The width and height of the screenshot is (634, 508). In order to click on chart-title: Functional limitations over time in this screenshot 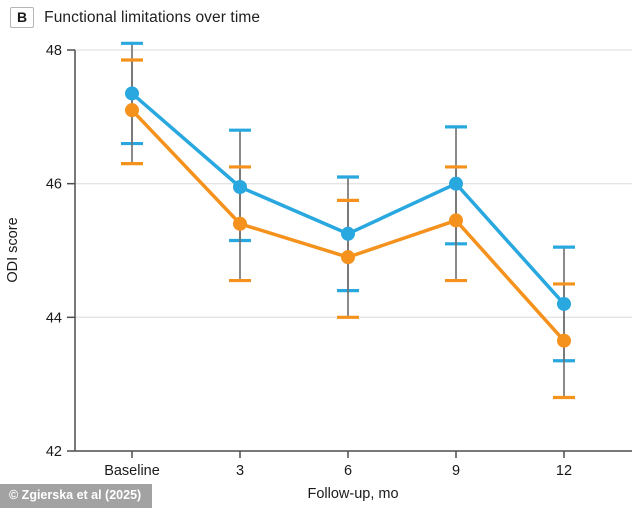, I will do `click(152, 17)`.